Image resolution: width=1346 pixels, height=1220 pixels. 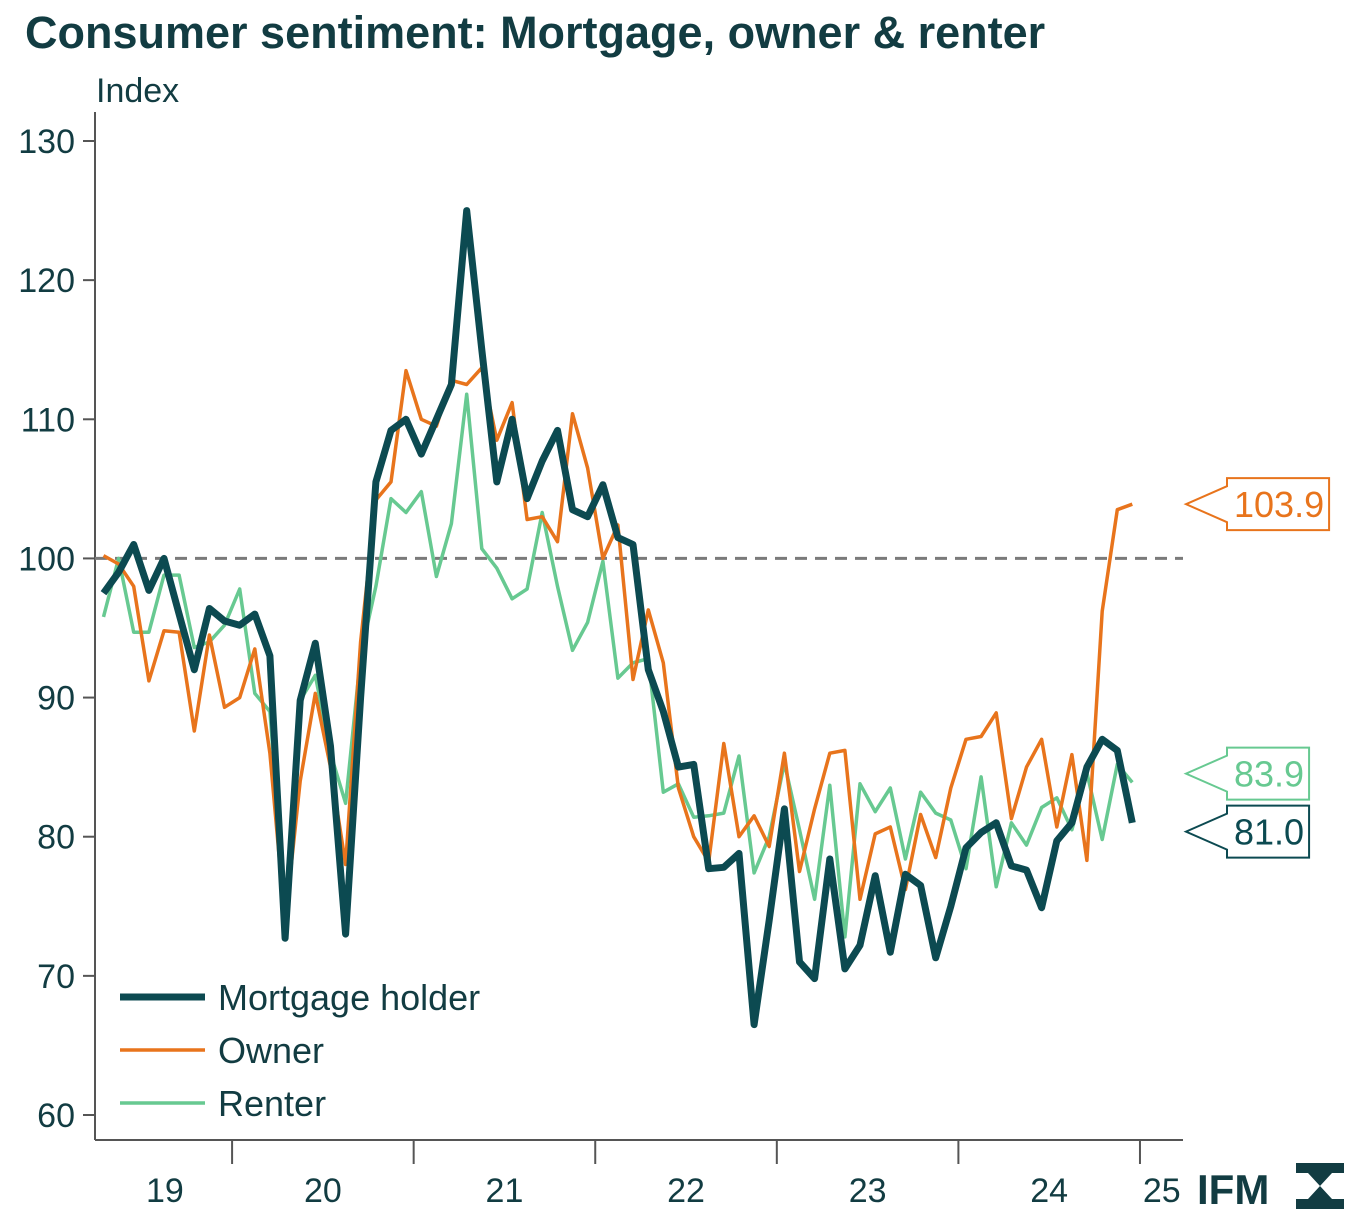 I want to click on x-tick-label: 21, so click(x=505, y=1191).